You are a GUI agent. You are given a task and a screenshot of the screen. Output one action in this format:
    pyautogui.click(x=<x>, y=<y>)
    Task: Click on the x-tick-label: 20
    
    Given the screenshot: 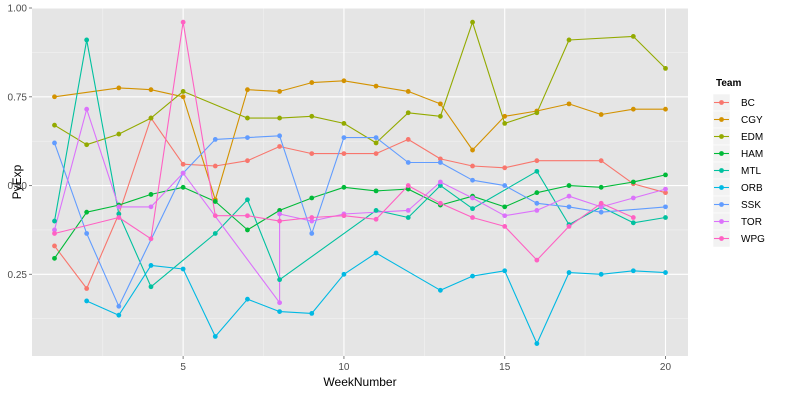 What is the action you would take?
    pyautogui.click(x=666, y=367)
    